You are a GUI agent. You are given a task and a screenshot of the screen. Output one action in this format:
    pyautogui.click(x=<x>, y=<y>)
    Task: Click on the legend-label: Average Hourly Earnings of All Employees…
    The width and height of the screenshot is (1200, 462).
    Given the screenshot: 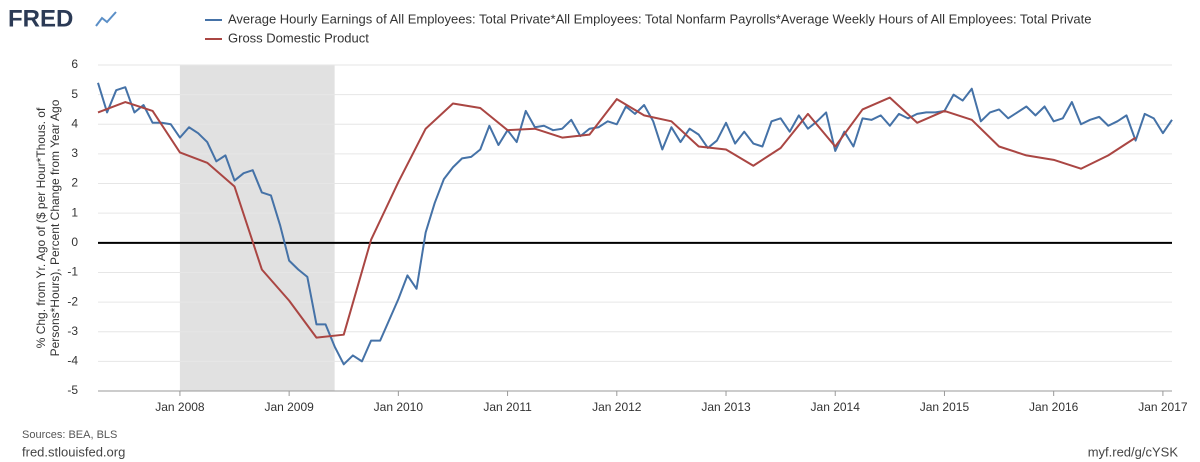 What is the action you would take?
    pyautogui.click(x=659, y=18)
    